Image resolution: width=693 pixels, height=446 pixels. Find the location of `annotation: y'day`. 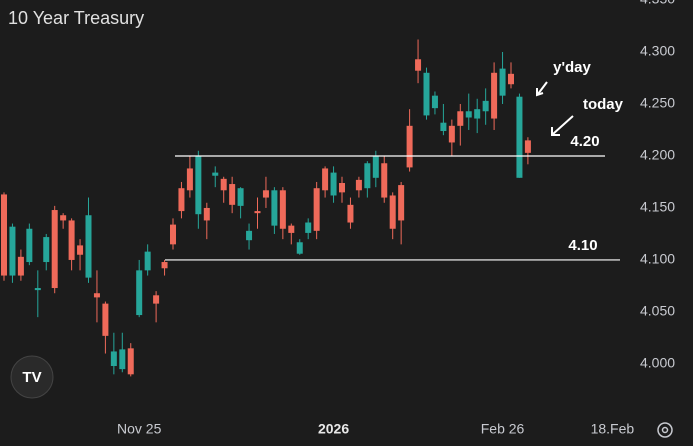

annotation: y'day is located at coordinates (572, 67).